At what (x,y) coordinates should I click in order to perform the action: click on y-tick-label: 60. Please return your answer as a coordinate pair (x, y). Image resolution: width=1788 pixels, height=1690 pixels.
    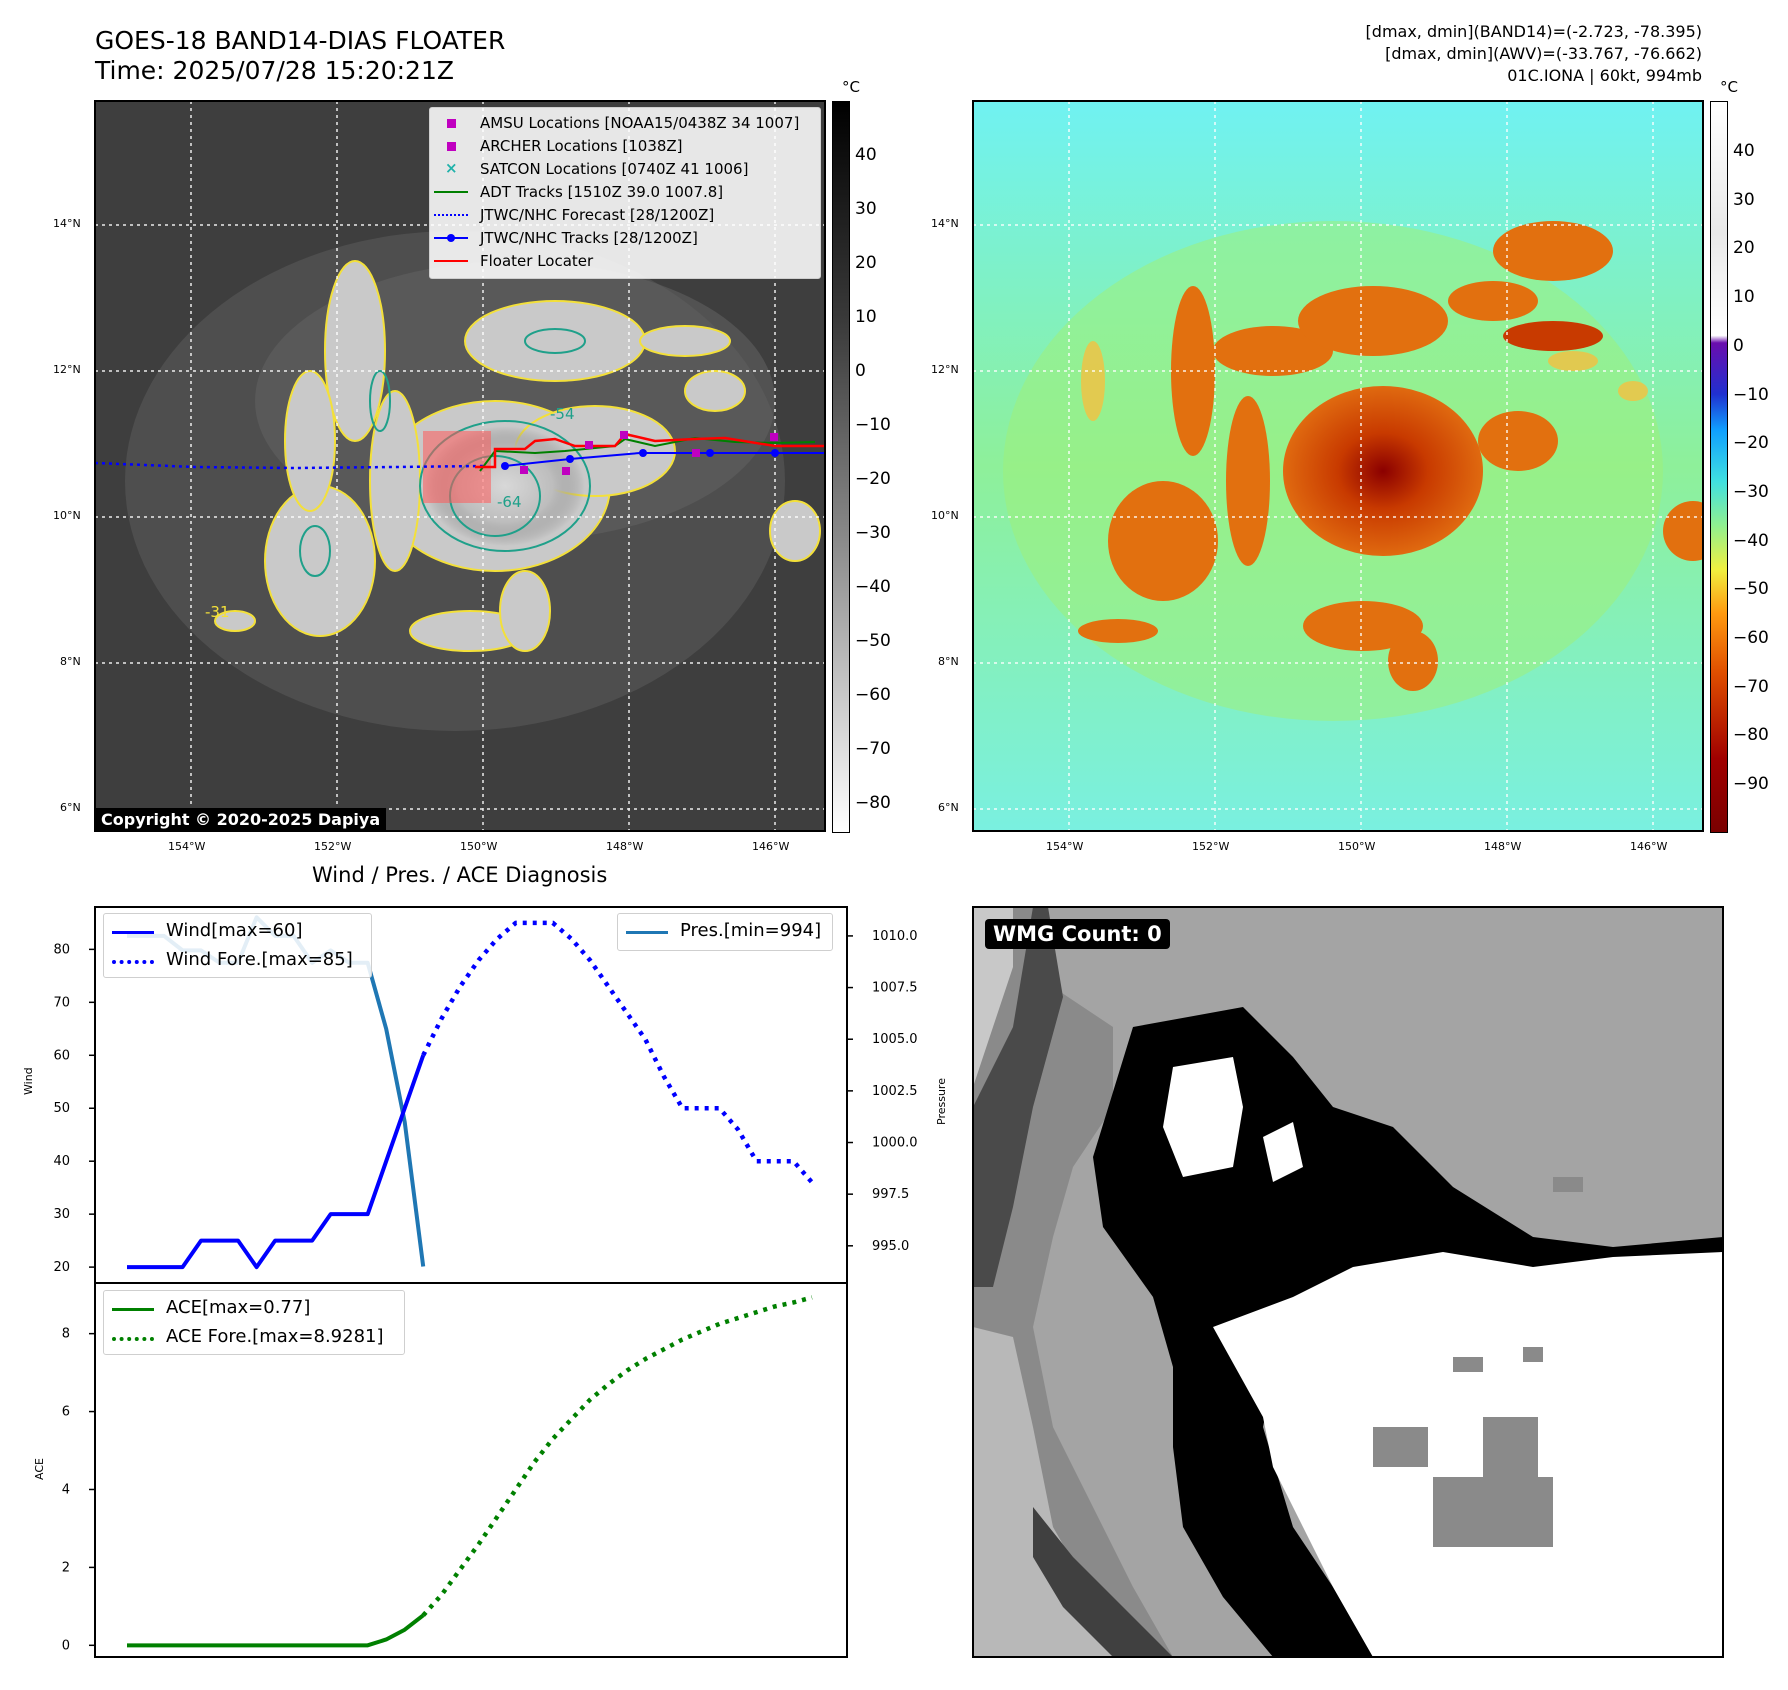
    Looking at the image, I should click on (61, 1055).